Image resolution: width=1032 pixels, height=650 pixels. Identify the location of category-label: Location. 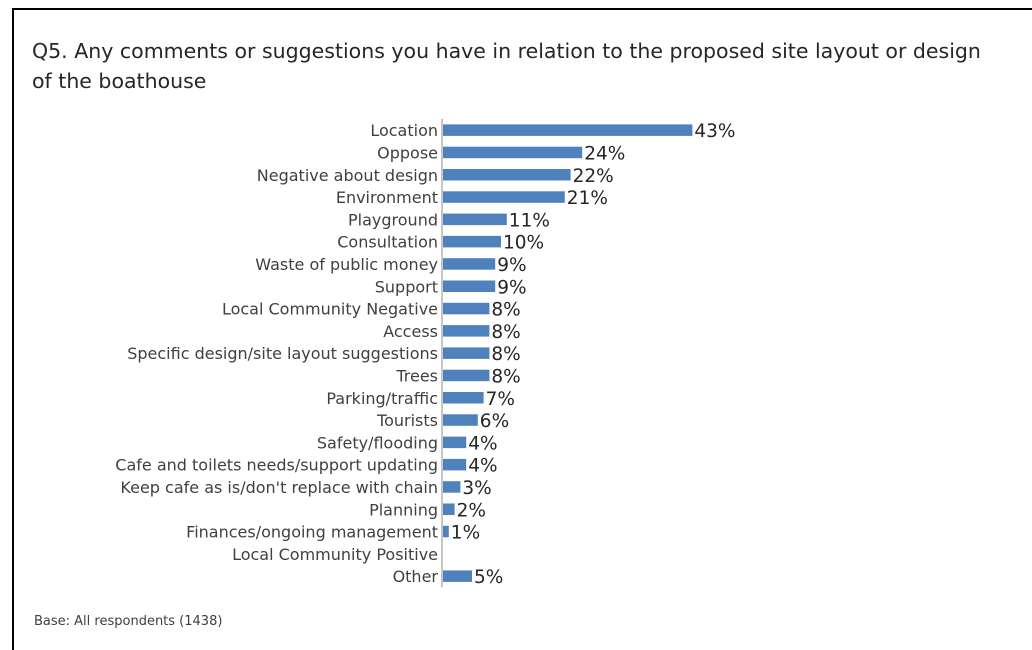
(404, 130).